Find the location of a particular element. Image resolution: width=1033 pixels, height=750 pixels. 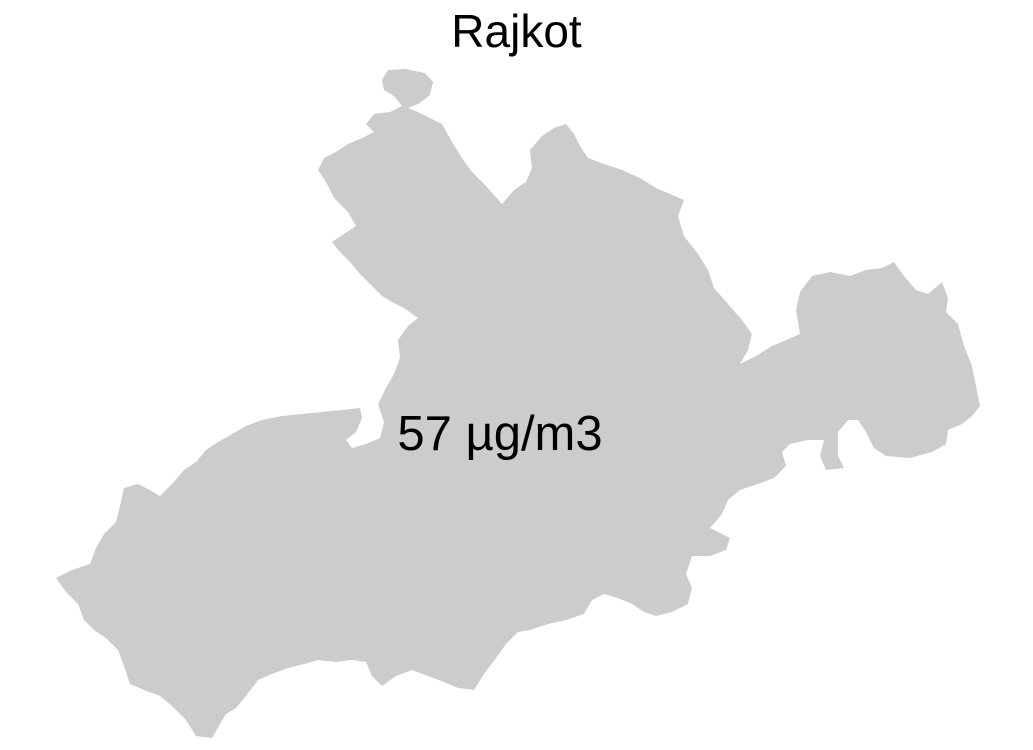

map-title: Rajkot is located at coordinates (516, 31).